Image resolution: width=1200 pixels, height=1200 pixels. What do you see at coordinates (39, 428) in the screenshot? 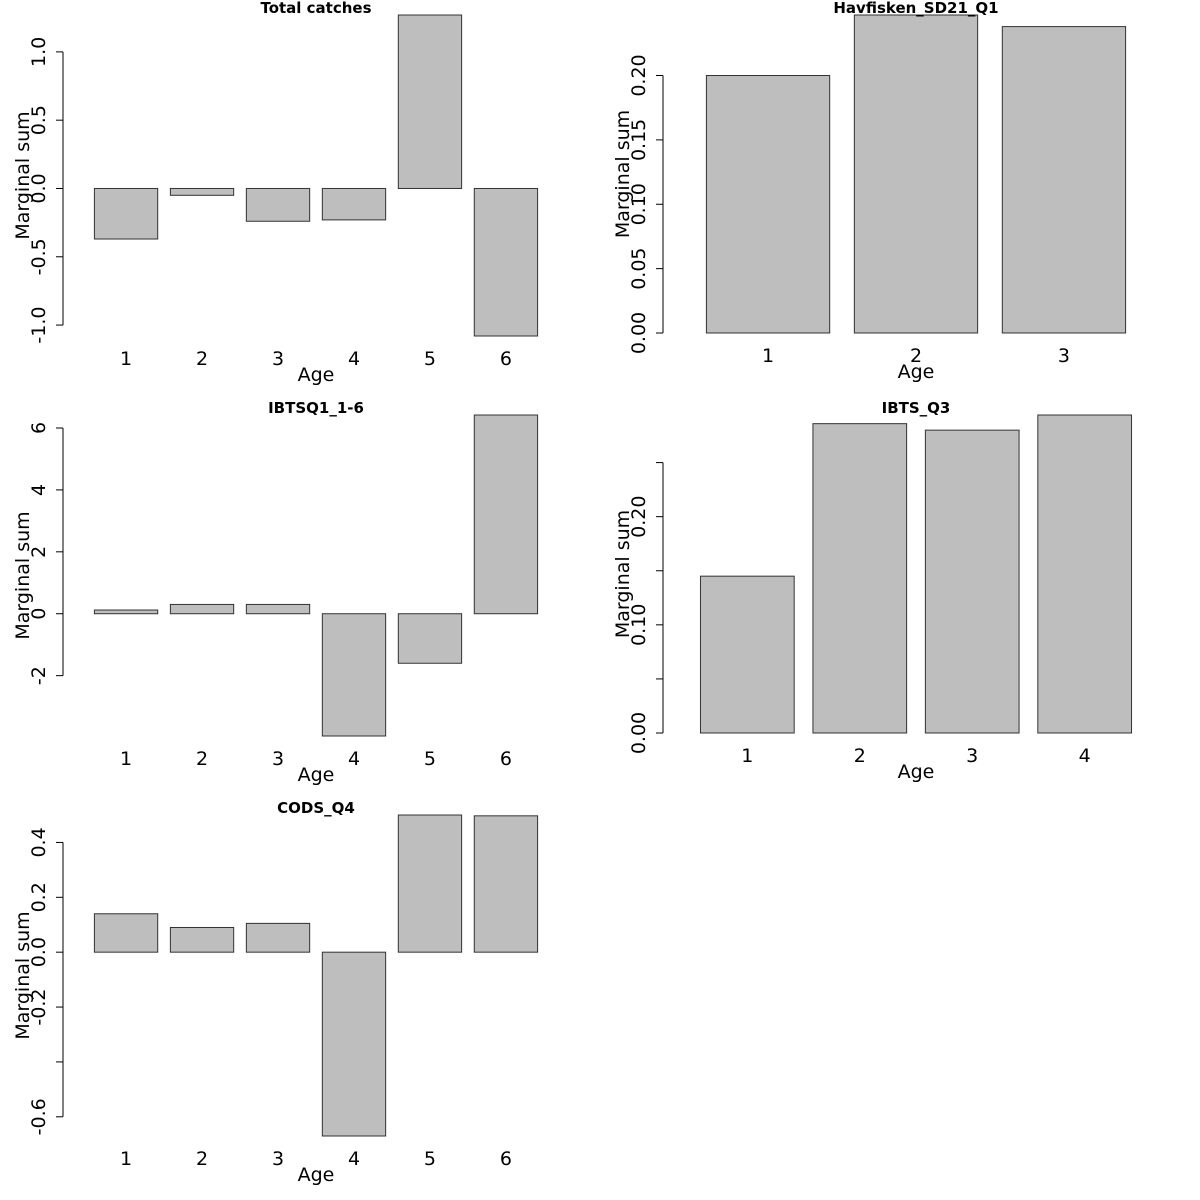
I see `y-tick-label: 6` at bounding box center [39, 428].